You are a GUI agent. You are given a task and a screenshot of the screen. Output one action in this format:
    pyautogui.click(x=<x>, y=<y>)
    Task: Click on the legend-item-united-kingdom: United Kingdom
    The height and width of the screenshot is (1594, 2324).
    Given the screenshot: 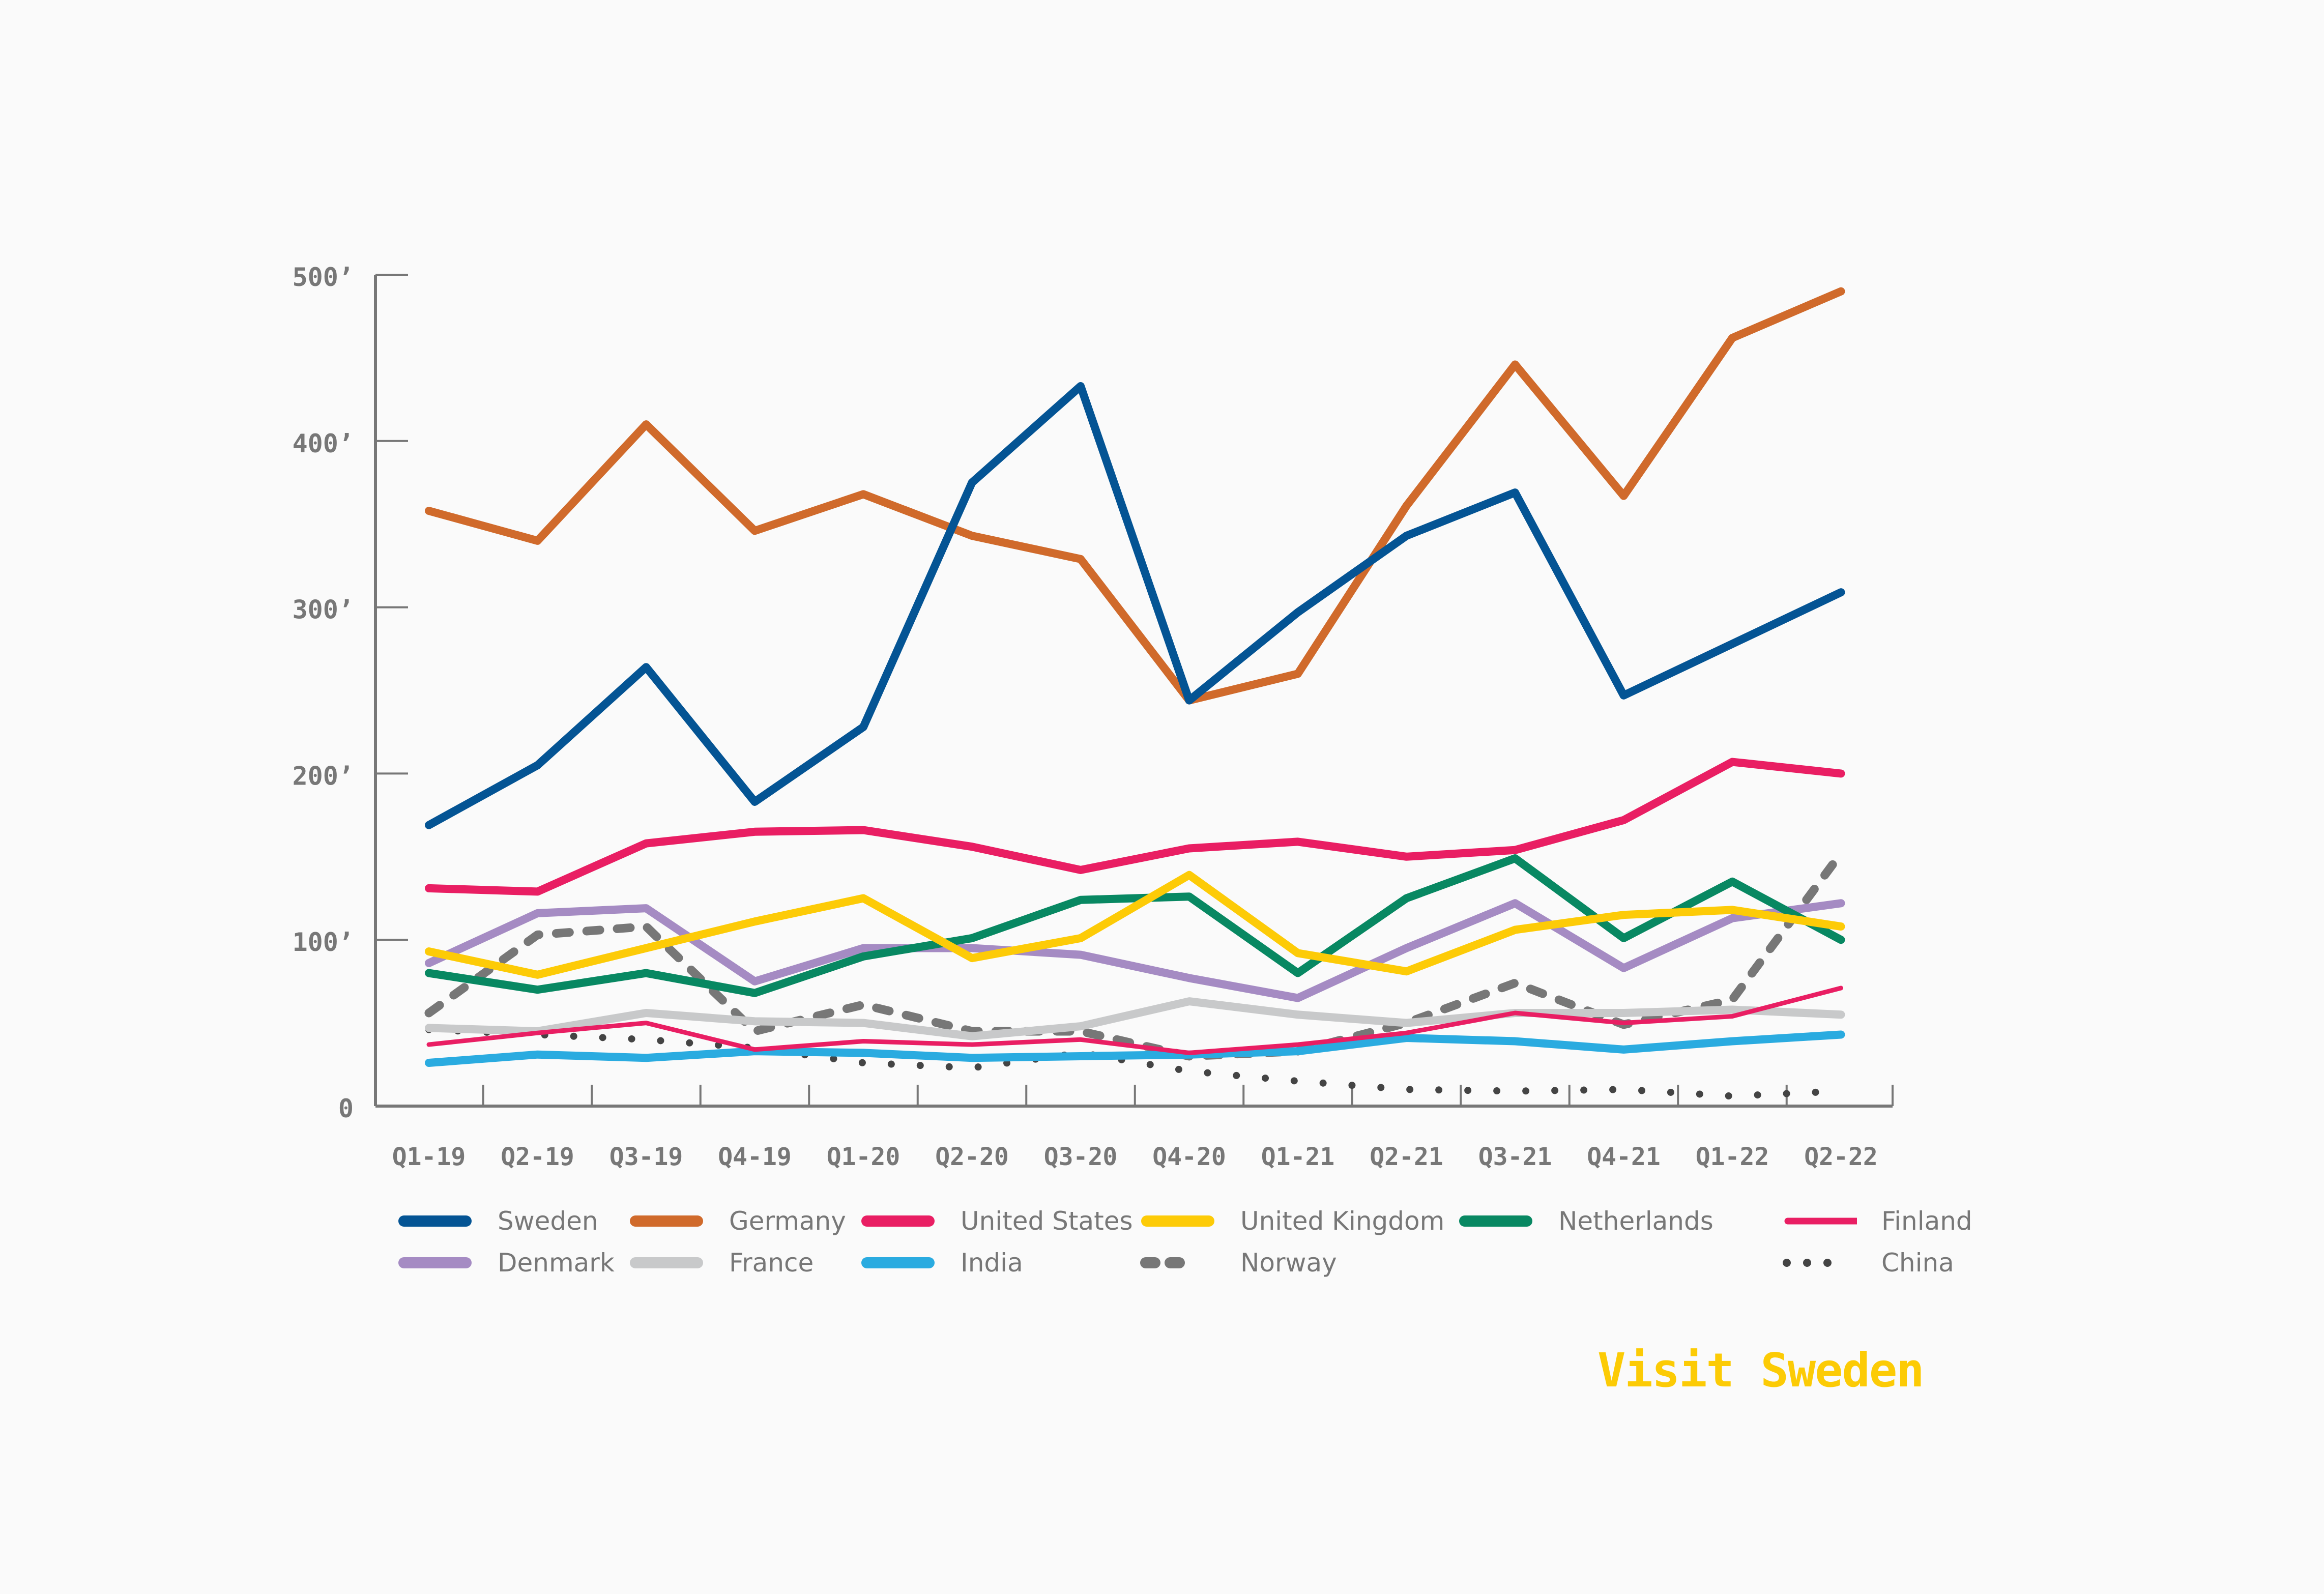 What is the action you would take?
    pyautogui.click(x=1292, y=1221)
    